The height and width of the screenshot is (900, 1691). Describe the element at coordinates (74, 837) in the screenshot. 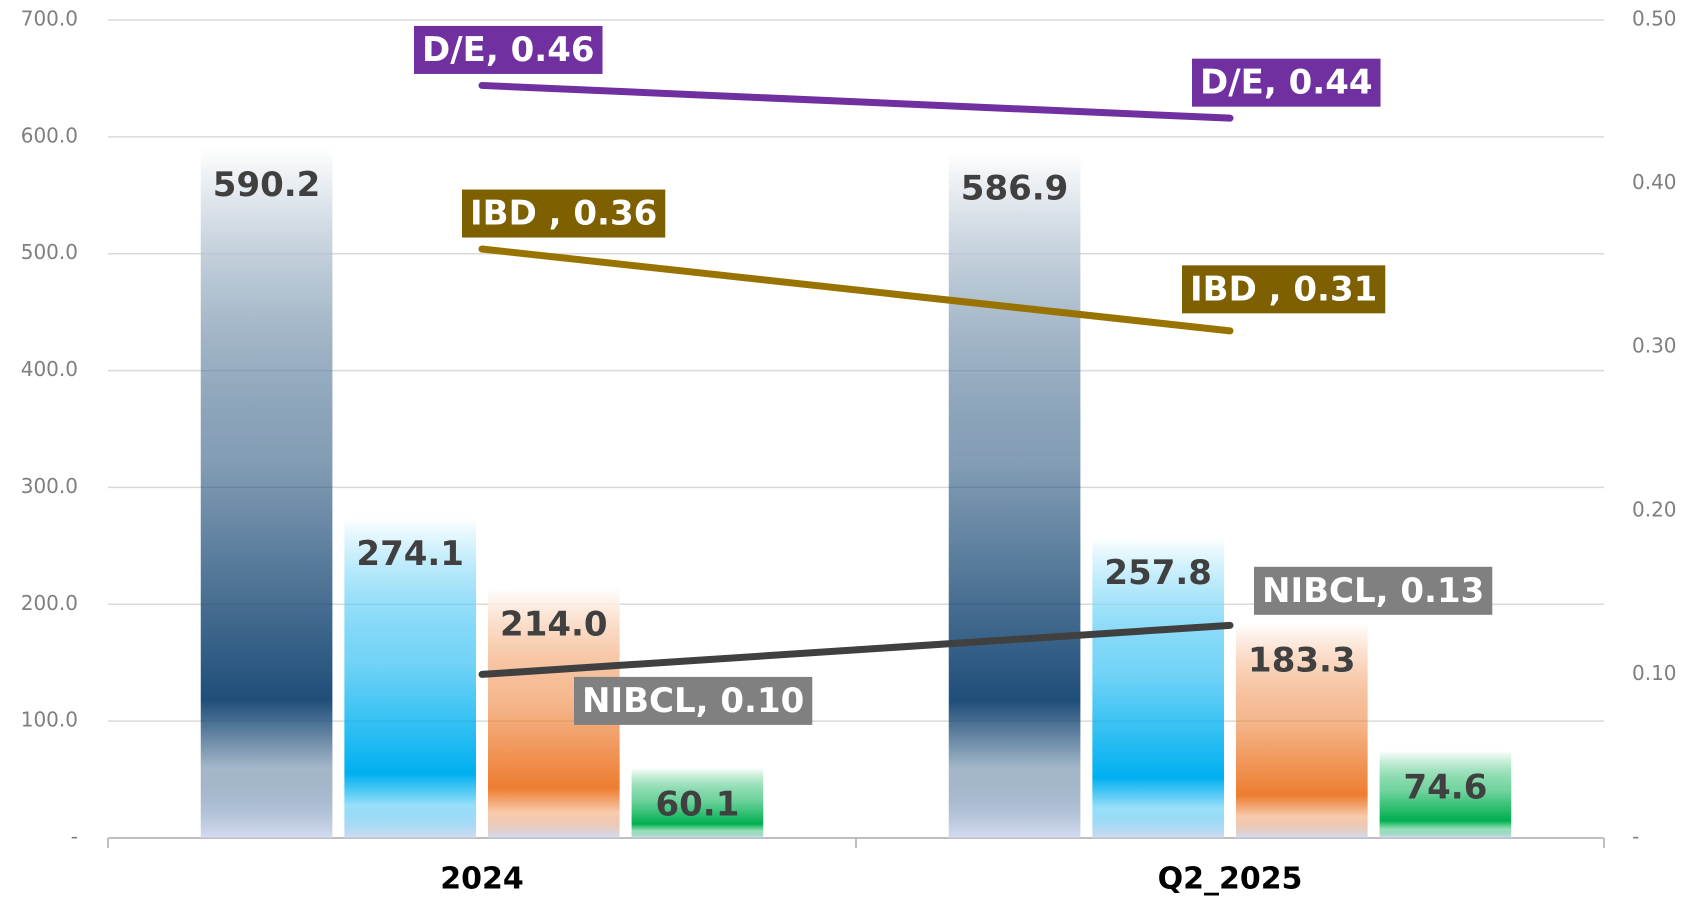

I see `y-tick-label: -` at that location.